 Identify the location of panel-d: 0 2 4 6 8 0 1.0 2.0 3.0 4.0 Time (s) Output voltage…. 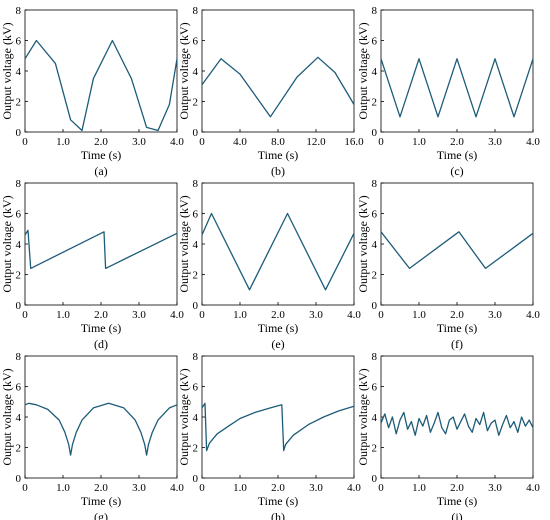
(92, 264).